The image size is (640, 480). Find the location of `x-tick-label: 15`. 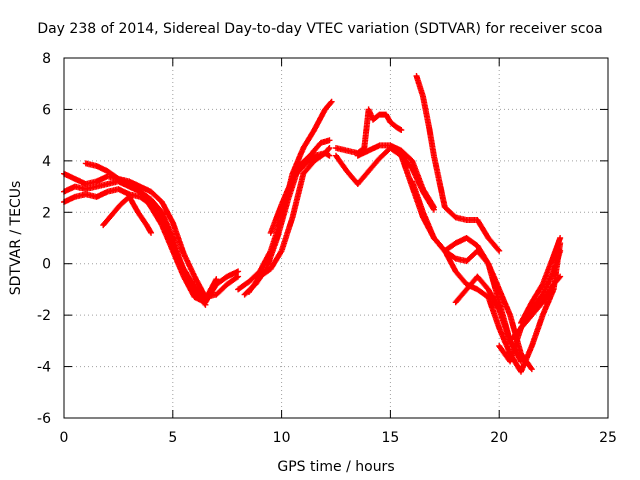

x-tick-label: 15 is located at coordinates (390, 438).